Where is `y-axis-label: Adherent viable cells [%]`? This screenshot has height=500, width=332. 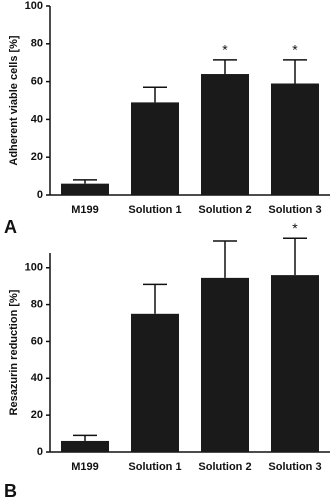
y-axis-label: Adherent viable cells [%] is located at coordinates (14, 100).